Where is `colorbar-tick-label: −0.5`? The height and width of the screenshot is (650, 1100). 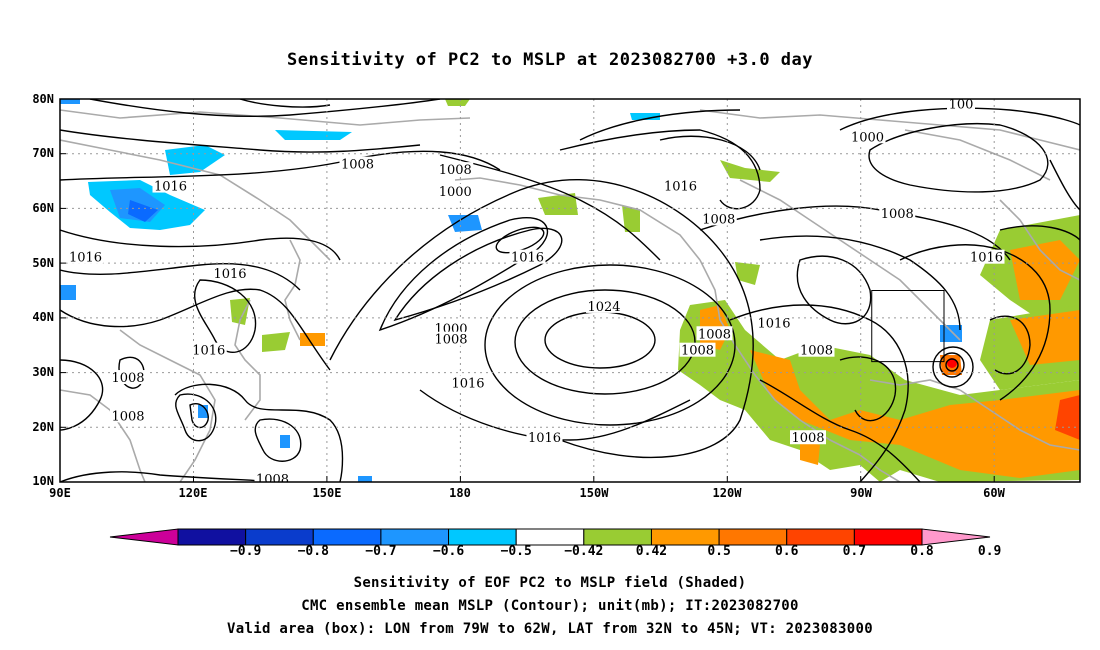 colorbar-tick-label: −0.5 is located at coordinates (516, 551).